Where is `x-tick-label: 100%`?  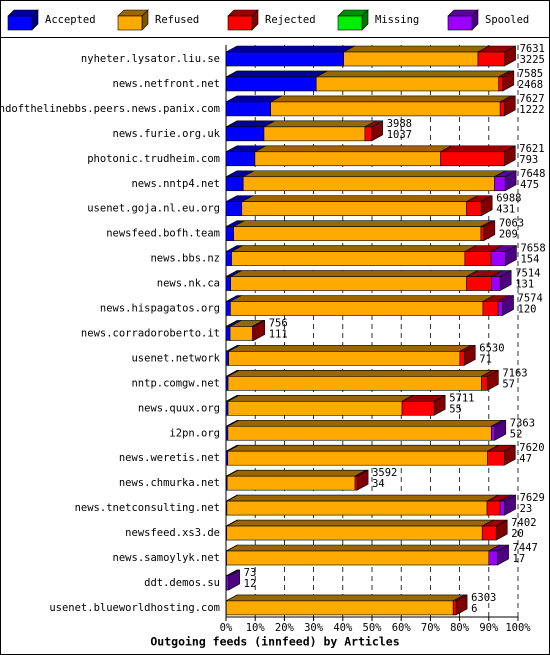 x-tick-label: 100% is located at coordinates (518, 628).